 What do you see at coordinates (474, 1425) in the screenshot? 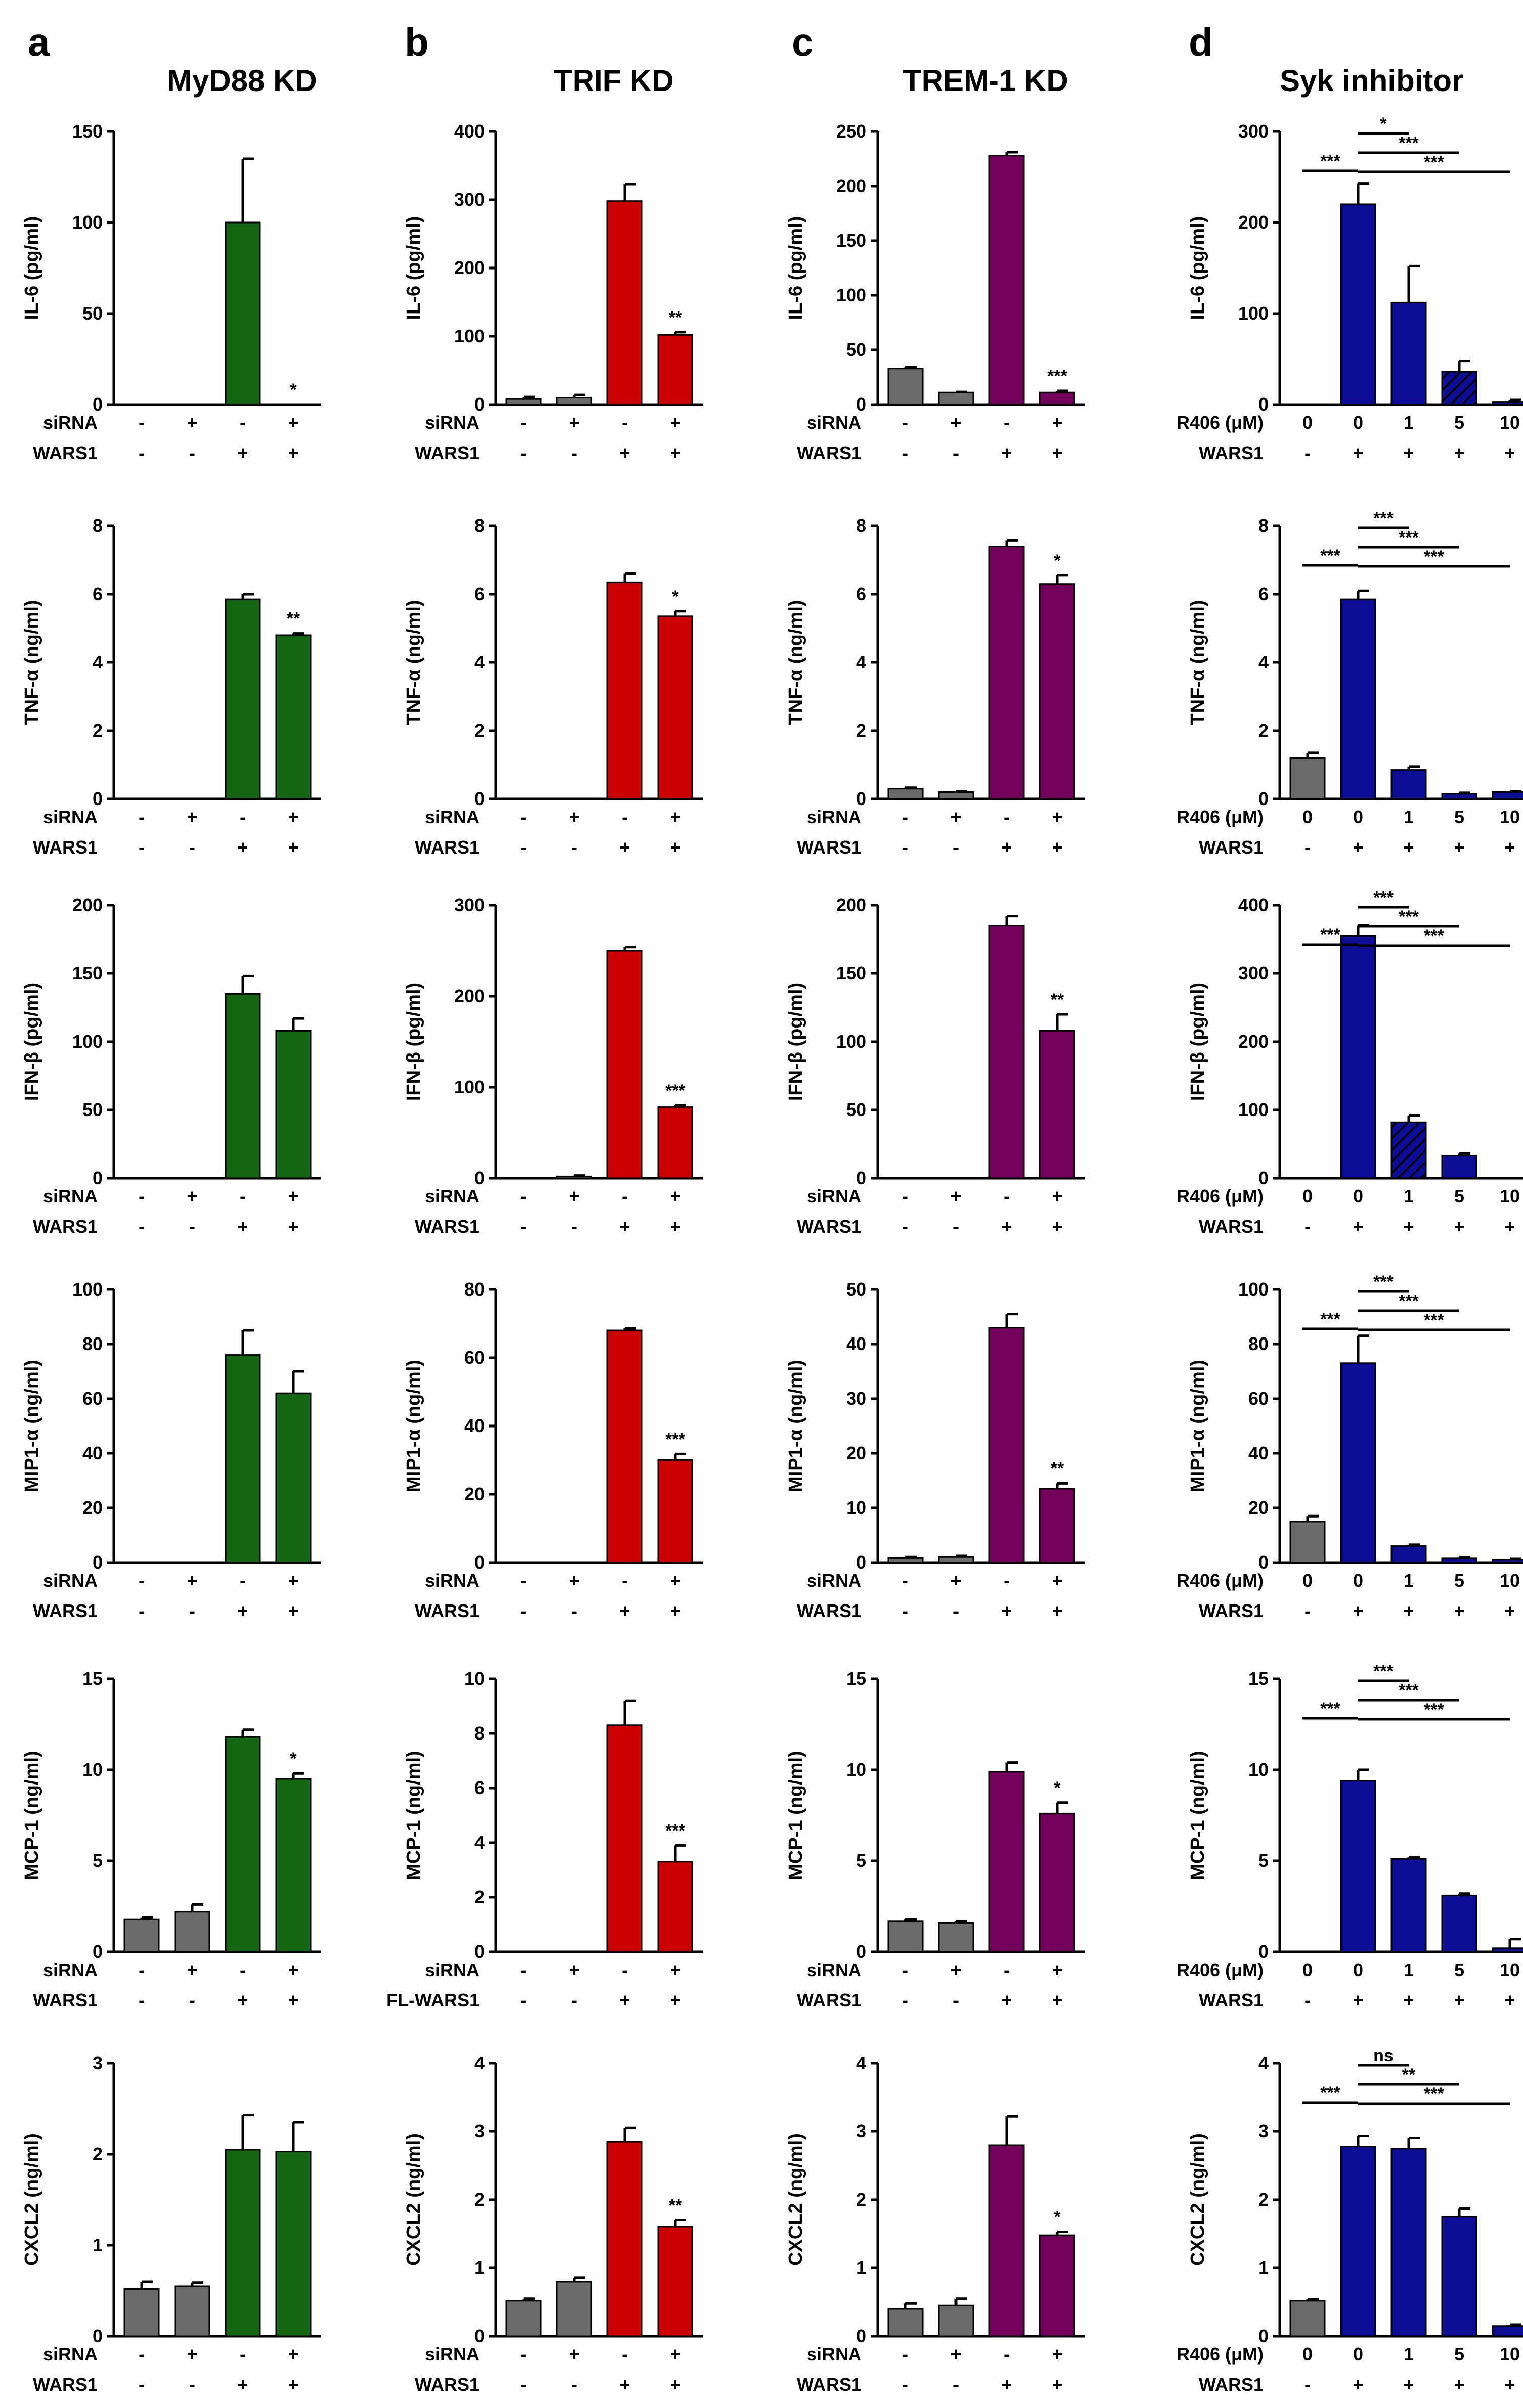
I see `y-tick-label: 40` at bounding box center [474, 1425].